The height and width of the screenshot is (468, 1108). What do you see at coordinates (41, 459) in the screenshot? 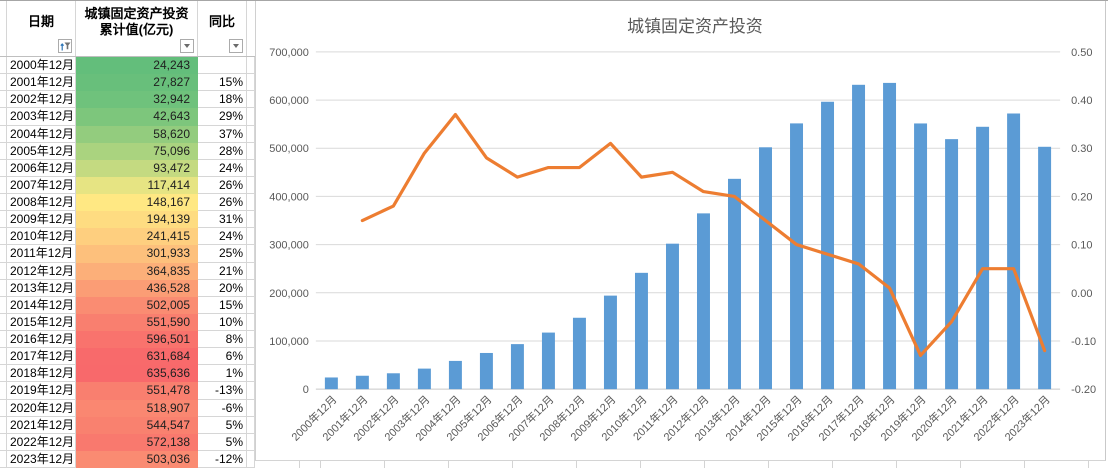
I see `date-cell: 2023年12月` at bounding box center [41, 459].